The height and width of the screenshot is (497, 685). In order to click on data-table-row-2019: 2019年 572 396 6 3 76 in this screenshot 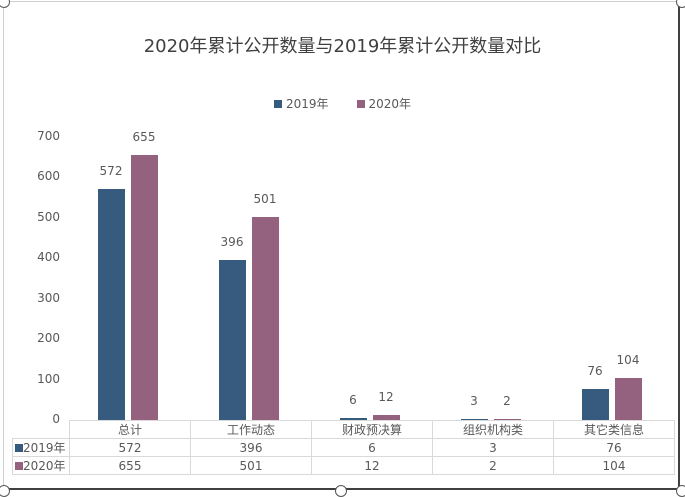, I will do `click(343, 447)`.